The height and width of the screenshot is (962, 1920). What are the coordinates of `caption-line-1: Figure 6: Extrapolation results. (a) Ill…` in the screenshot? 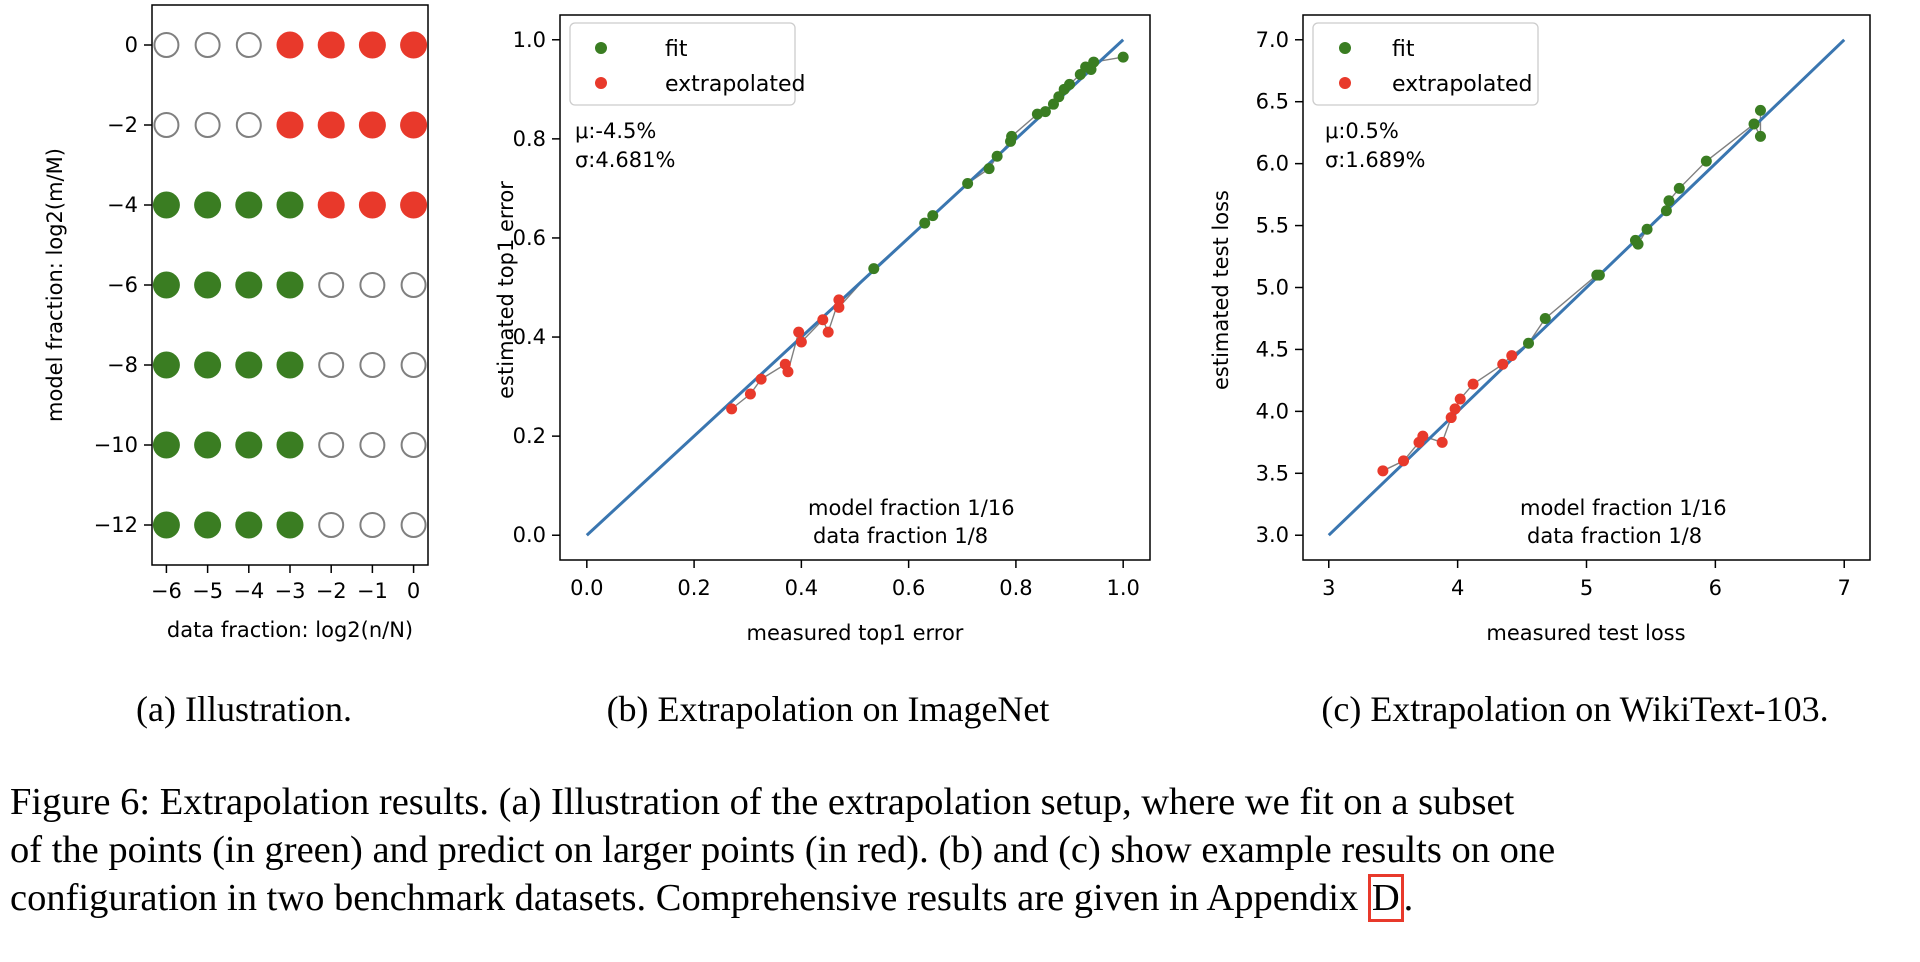 It's located at (762, 802).